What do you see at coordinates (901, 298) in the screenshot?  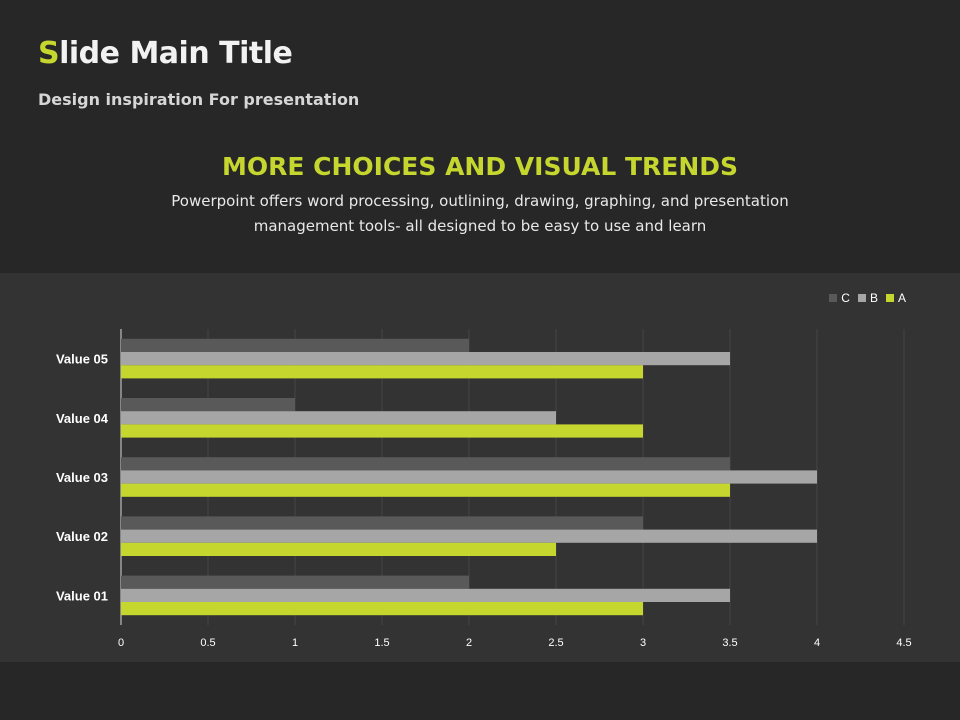 I see `legend-label-a: A` at bounding box center [901, 298].